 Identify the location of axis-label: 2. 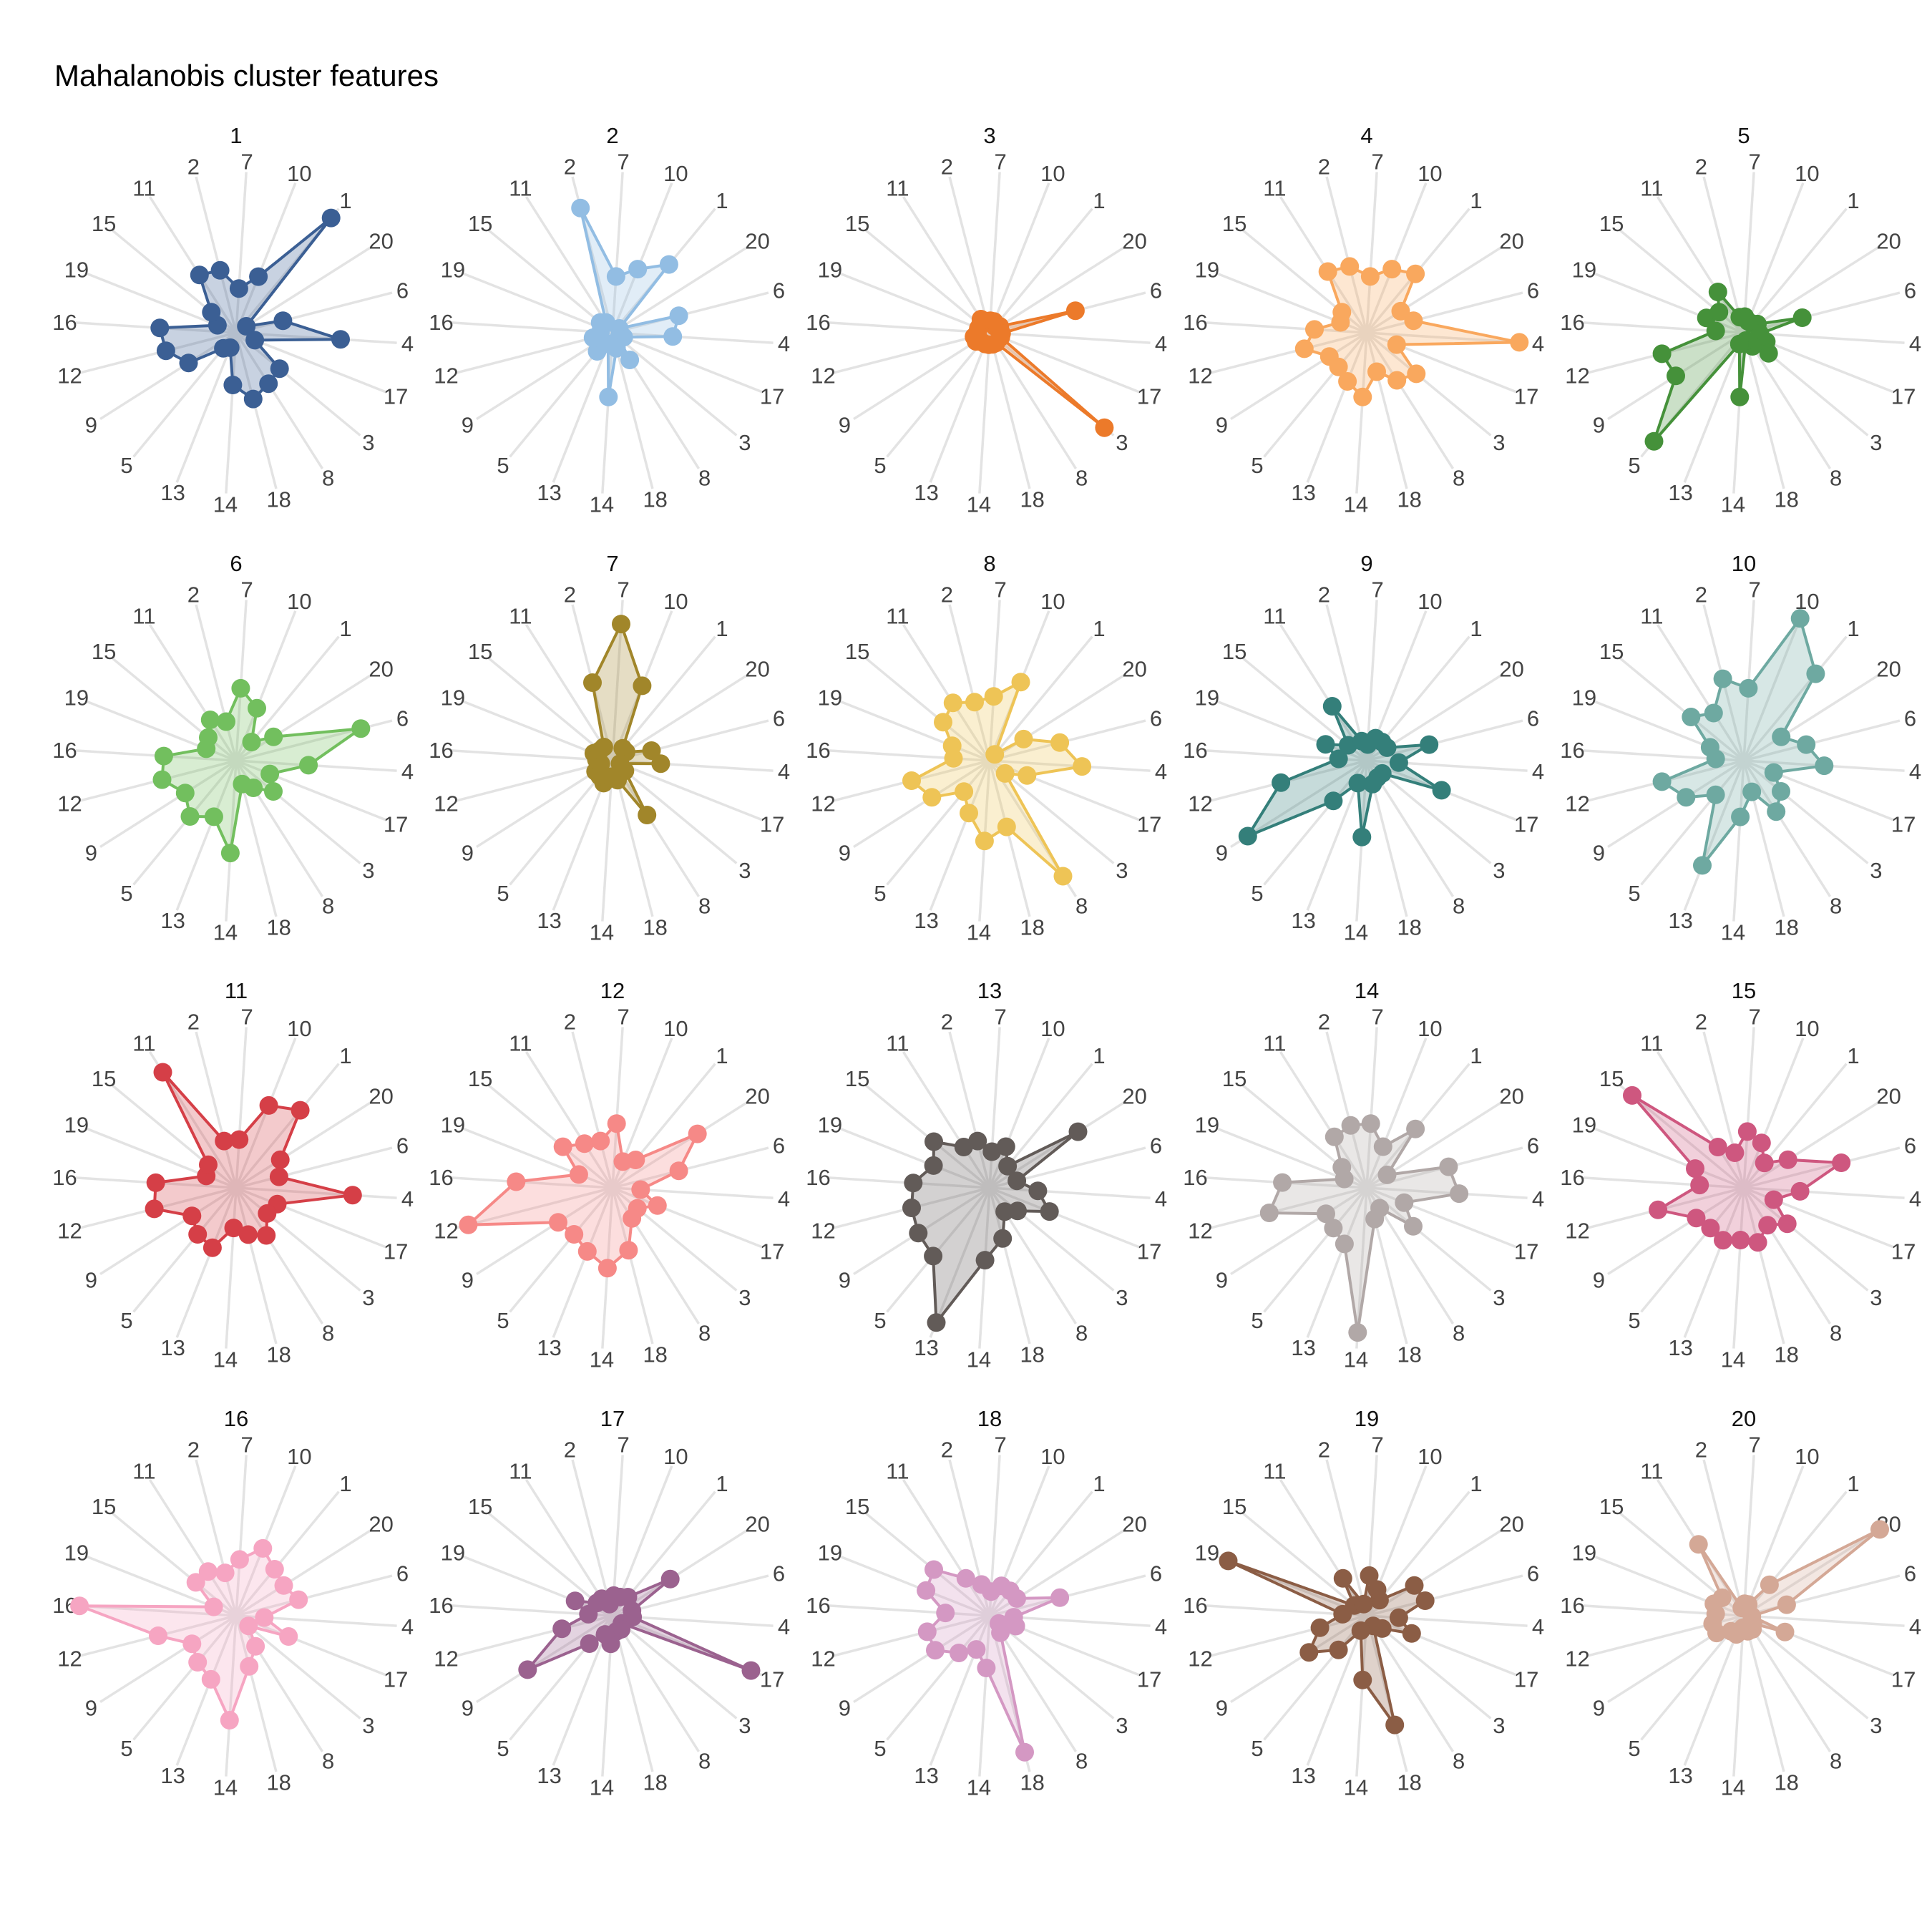
(1324, 167).